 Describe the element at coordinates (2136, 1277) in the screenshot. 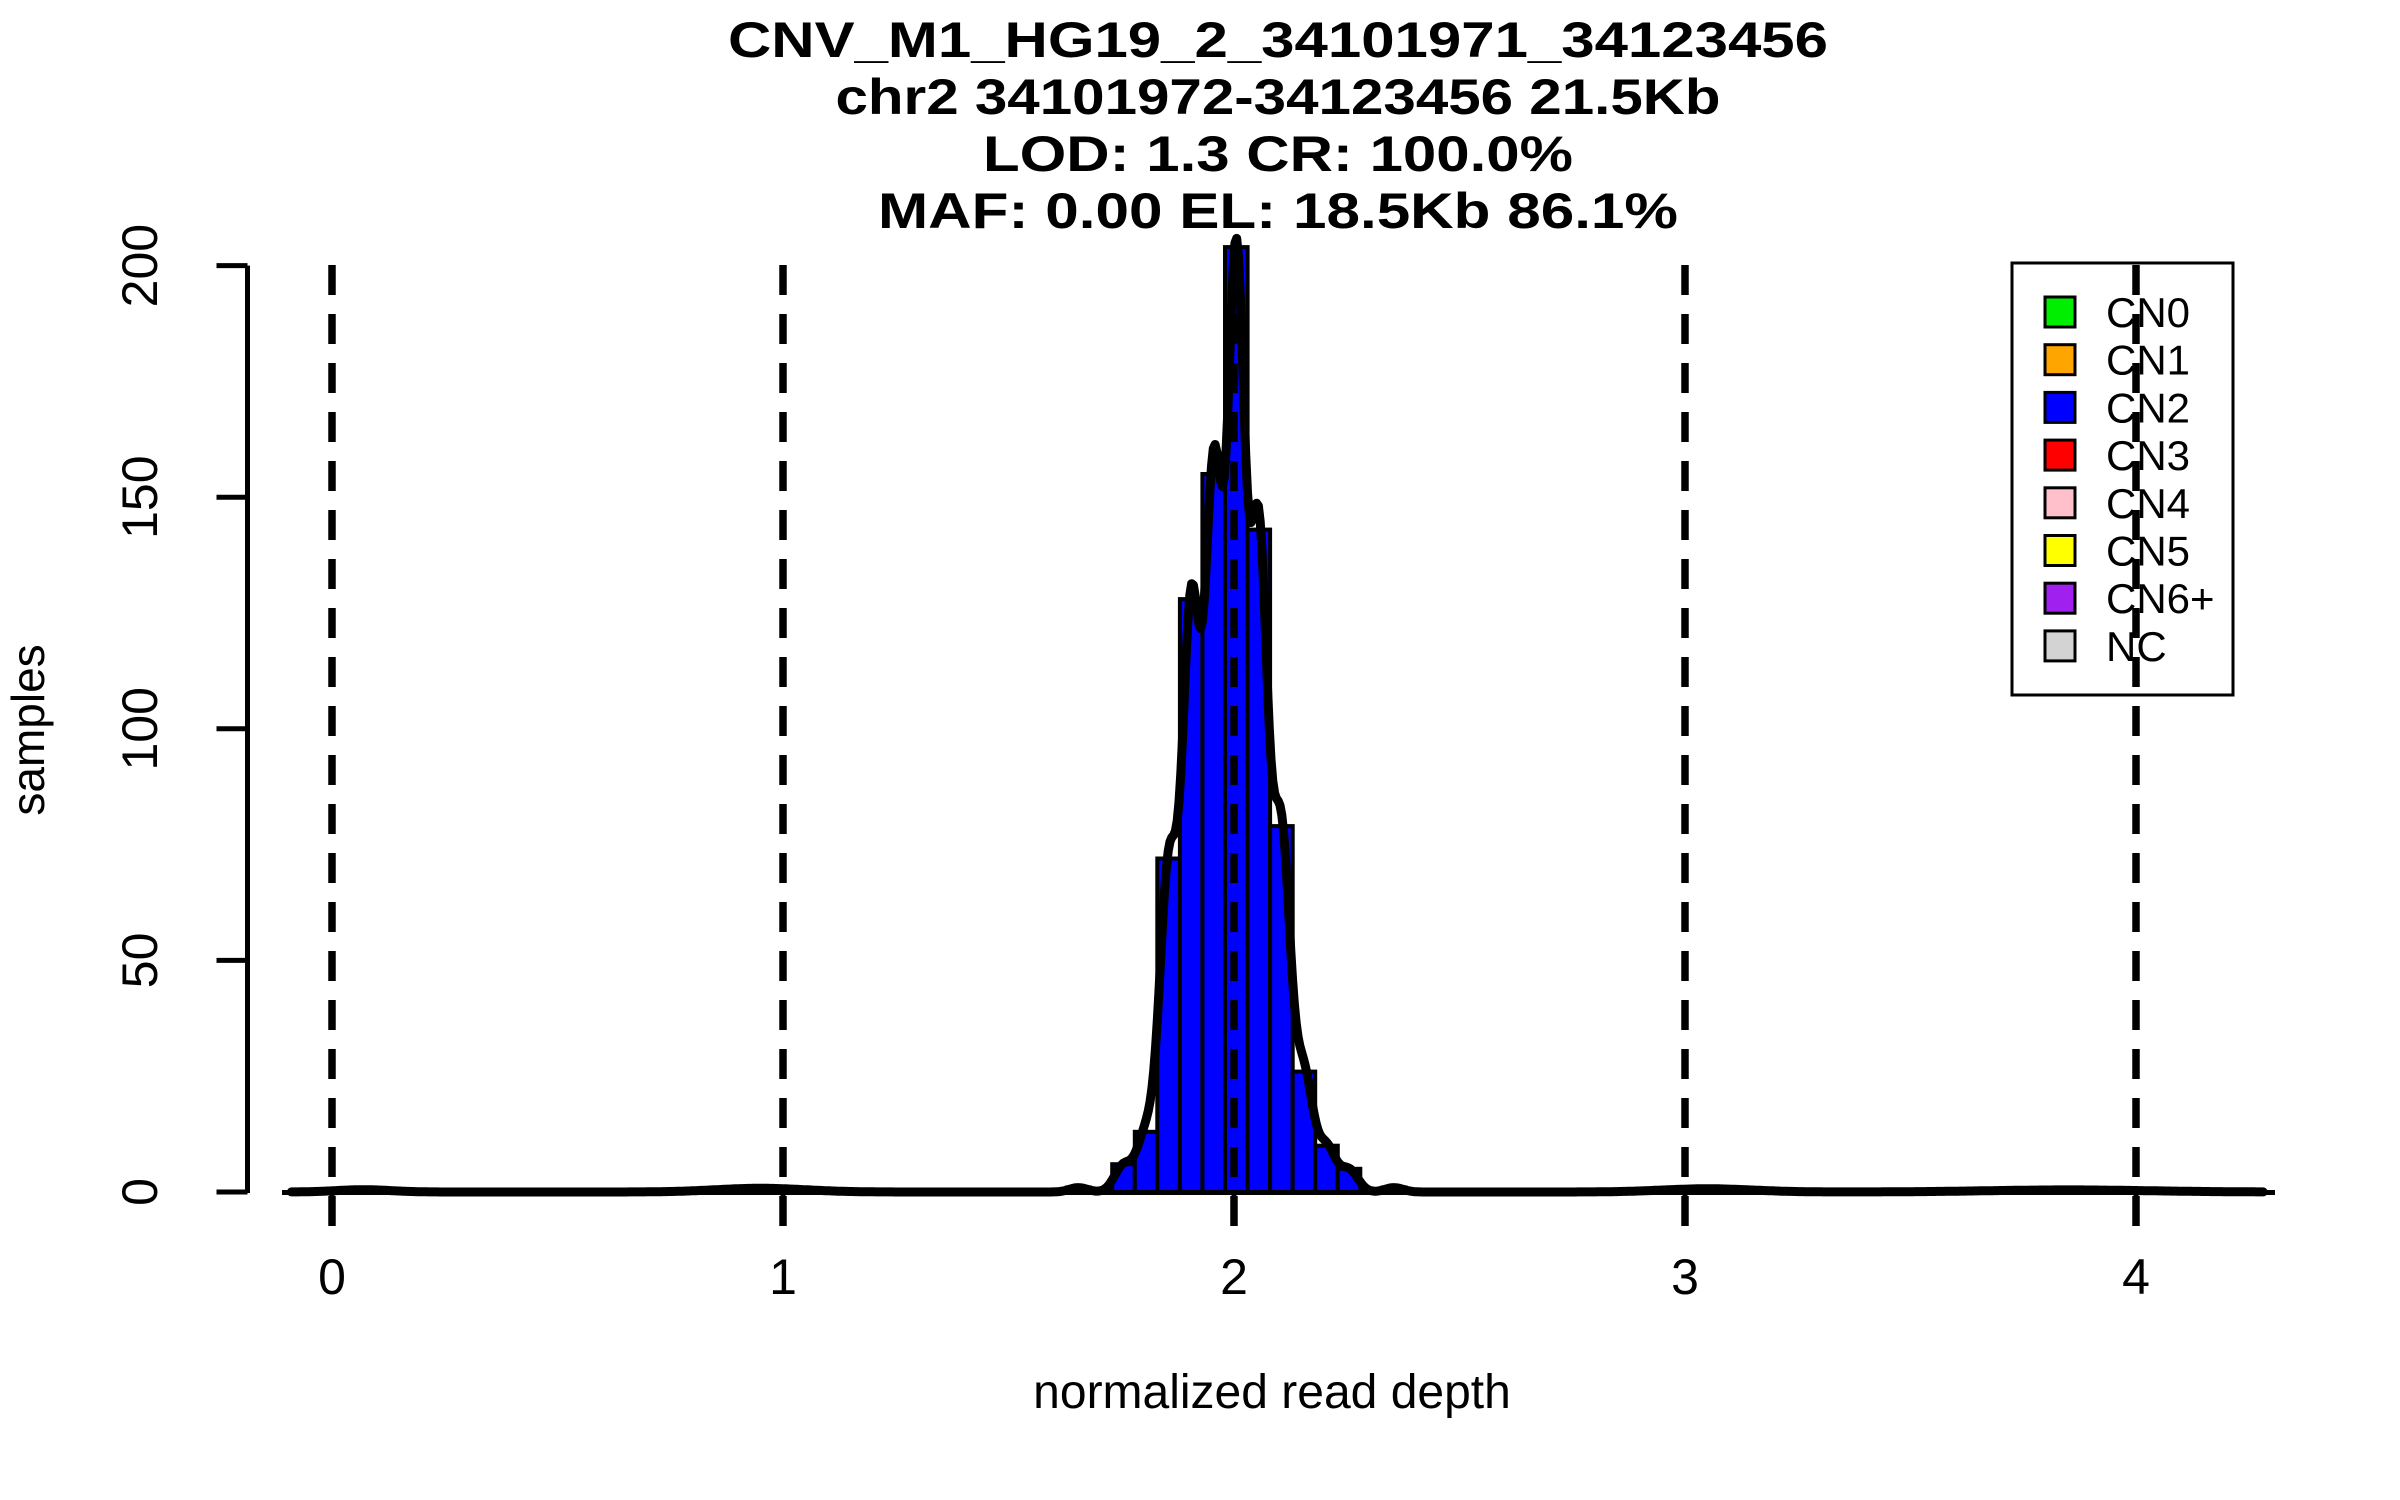

I see `x-tick-label: 4` at that location.